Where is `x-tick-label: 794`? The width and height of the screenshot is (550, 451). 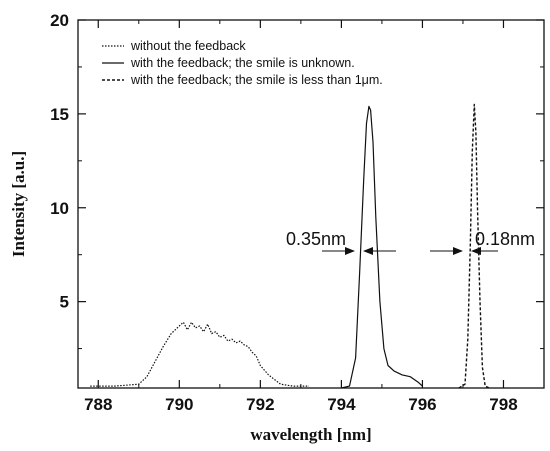
x-tick-label: 794 is located at coordinates (341, 404).